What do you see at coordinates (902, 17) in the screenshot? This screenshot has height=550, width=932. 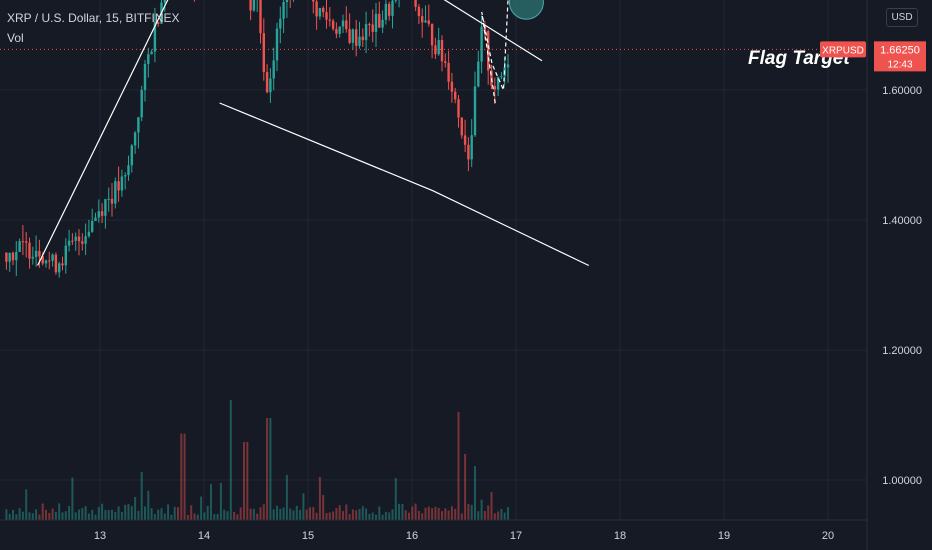 I see `currency-selector: USD` at bounding box center [902, 17].